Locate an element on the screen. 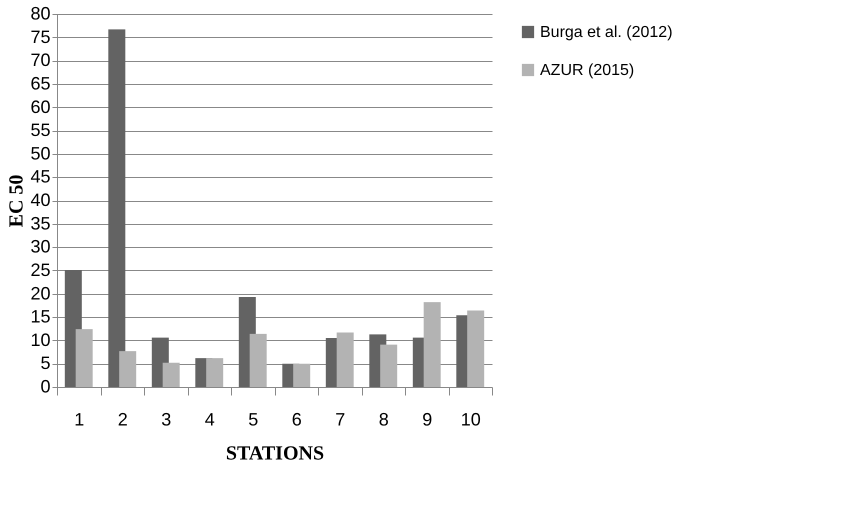  x-tick-label: 3 is located at coordinates (166, 420).